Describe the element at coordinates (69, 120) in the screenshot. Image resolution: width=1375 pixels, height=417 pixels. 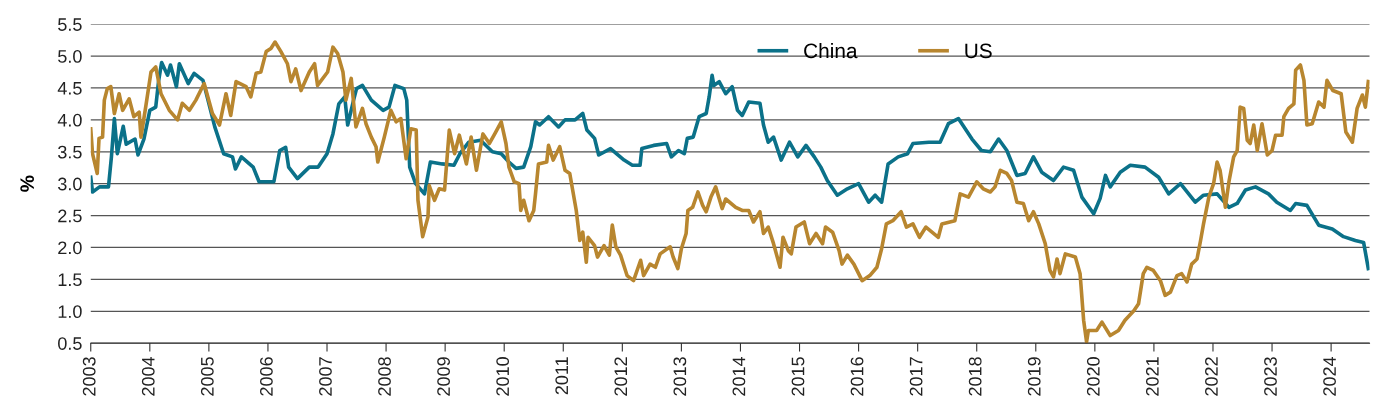
I see `y-tick-label: 4.0` at that location.